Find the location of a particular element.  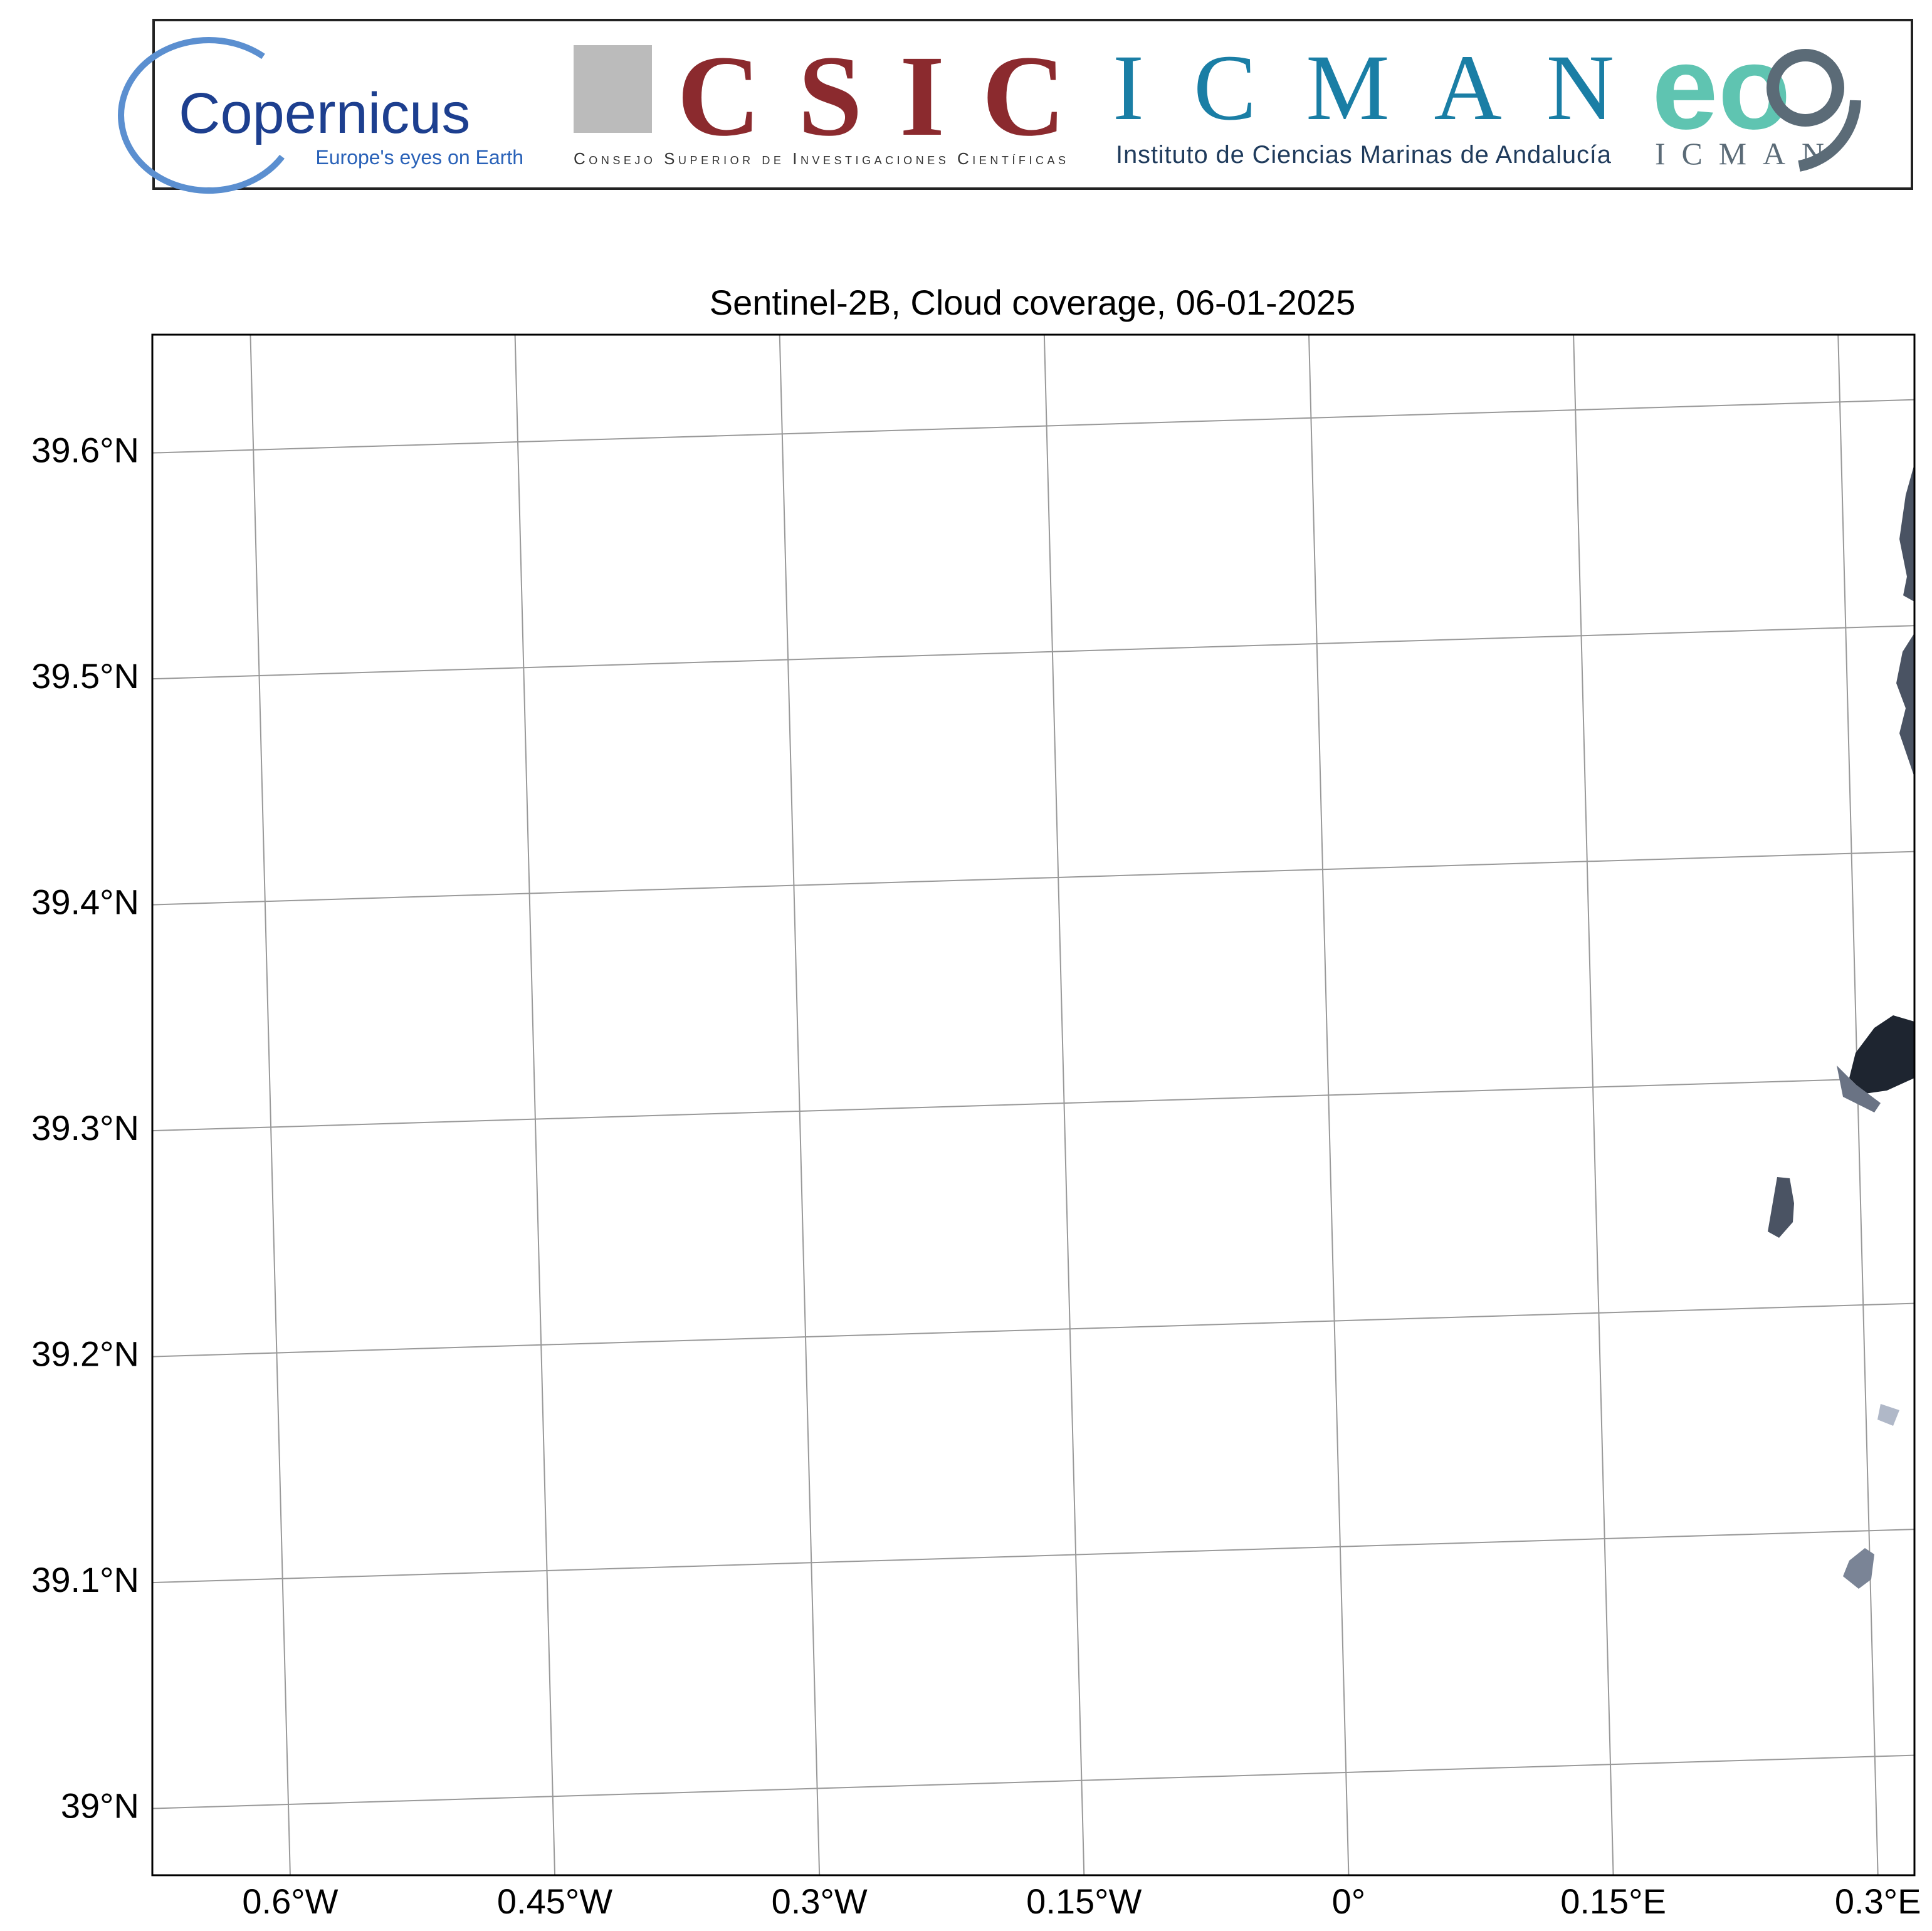

y-tick-label: 39.4°N is located at coordinates (85, 901).